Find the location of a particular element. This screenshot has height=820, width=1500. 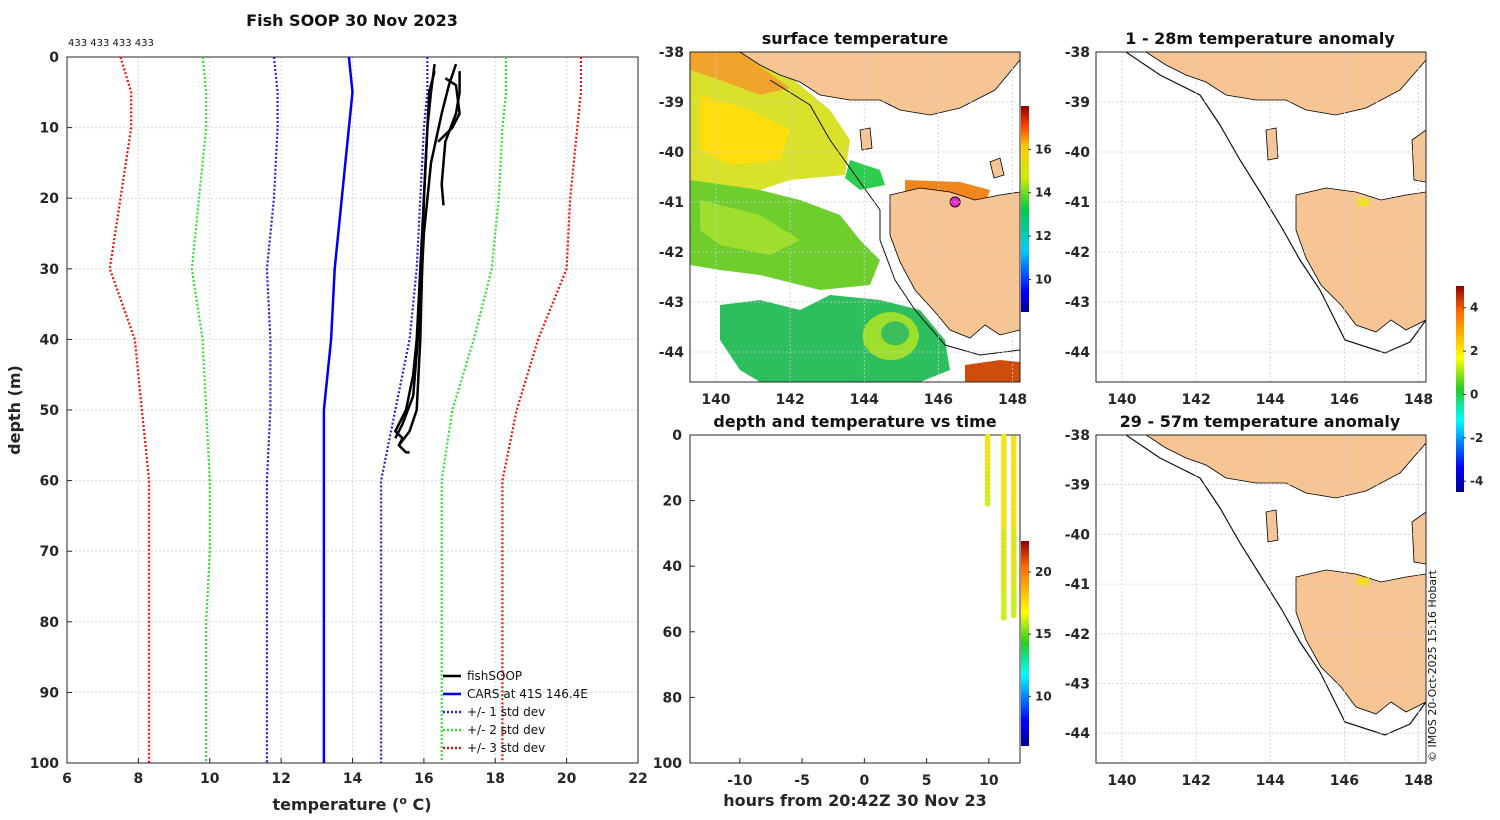

sst-ticks: 140 142 144 146 148 -38 -39 -40 -41 -42 -43 -44 is located at coordinates (843, 226).